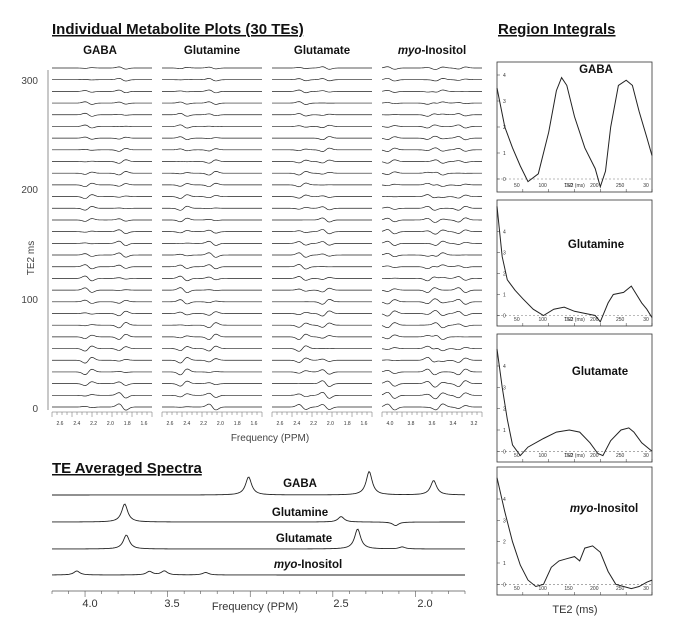 Image resolution: width=695 pixels, height=636 pixels. Describe the element at coordinates (237, 424) in the screenshot. I see `stack-panel-ticklabel: 1.8` at that location.